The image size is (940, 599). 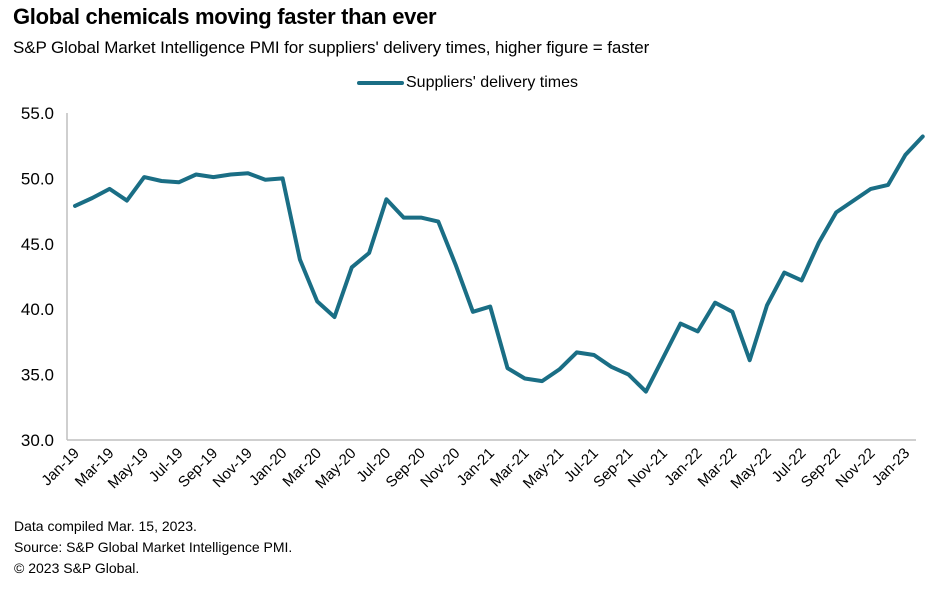 What do you see at coordinates (855, 468) in the screenshot?
I see `x-tick-label: Nov-22` at bounding box center [855, 468].